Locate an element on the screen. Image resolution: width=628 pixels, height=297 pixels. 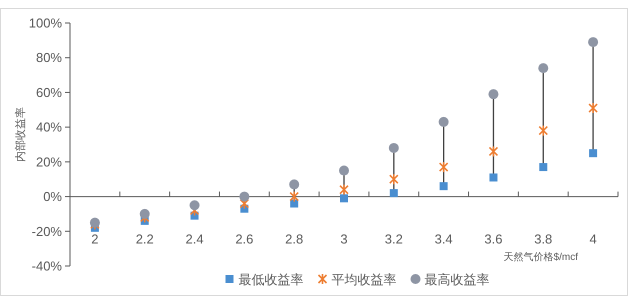
x-tick-label: 3.2 is located at coordinates (393, 239).